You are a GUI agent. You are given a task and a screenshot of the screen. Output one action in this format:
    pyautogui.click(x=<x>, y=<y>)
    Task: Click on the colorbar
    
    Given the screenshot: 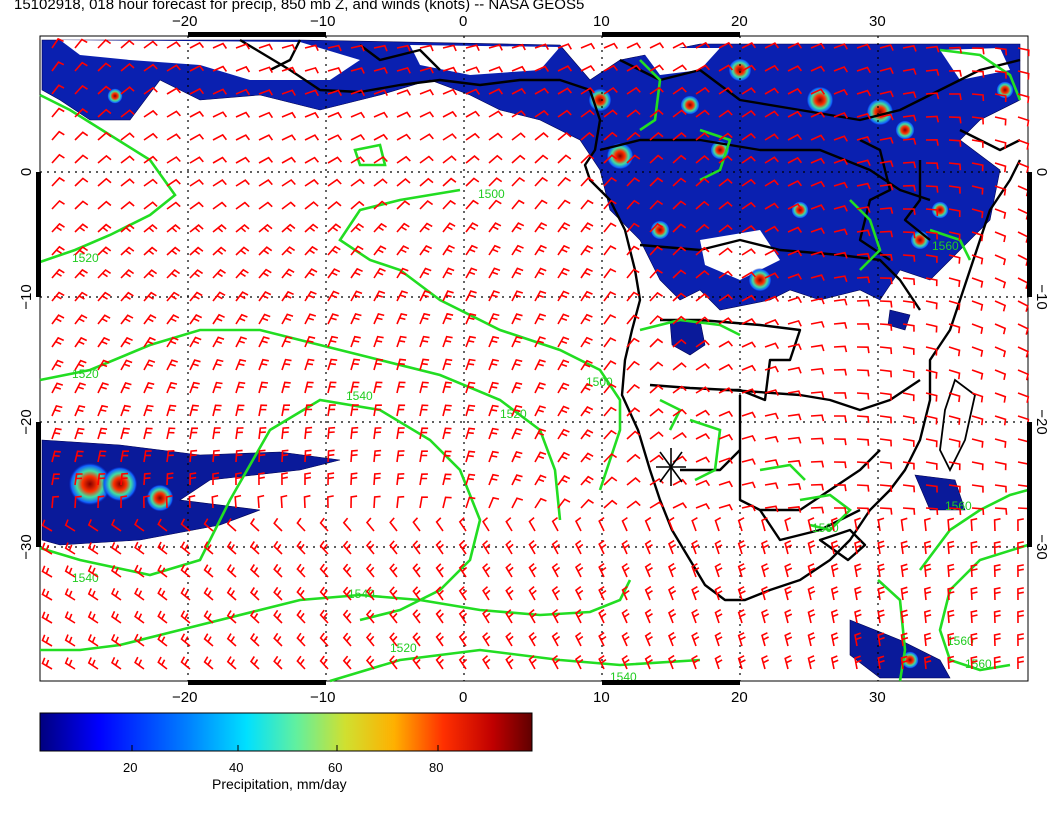 What is the action you would take?
    pyautogui.click(x=286, y=732)
    